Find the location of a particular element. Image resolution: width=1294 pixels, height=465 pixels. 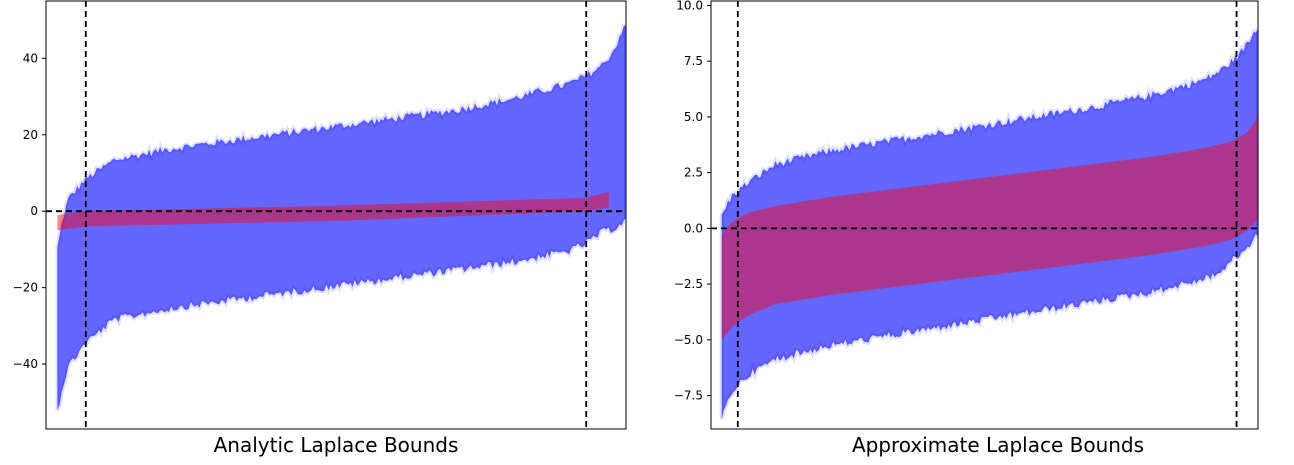

approximate-ytick-label: 7.5 is located at coordinates (693, 61).